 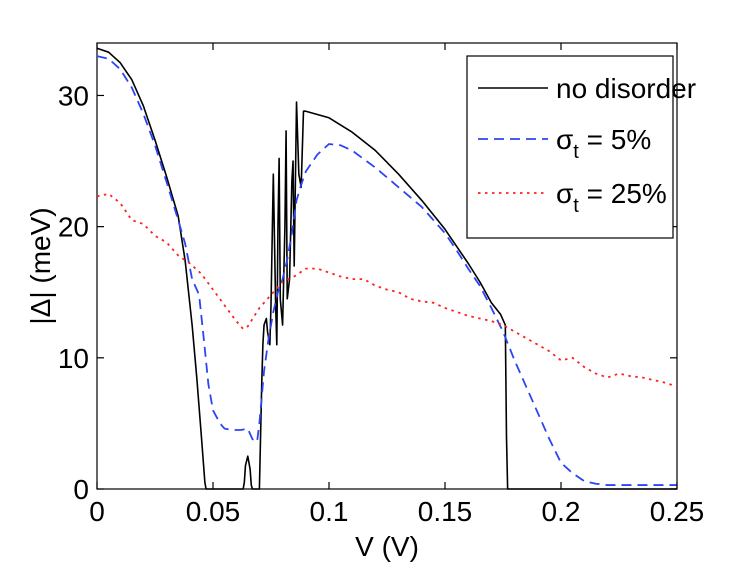 What do you see at coordinates (213, 511) in the screenshot?
I see `x-tick-label: 0.05` at bounding box center [213, 511].